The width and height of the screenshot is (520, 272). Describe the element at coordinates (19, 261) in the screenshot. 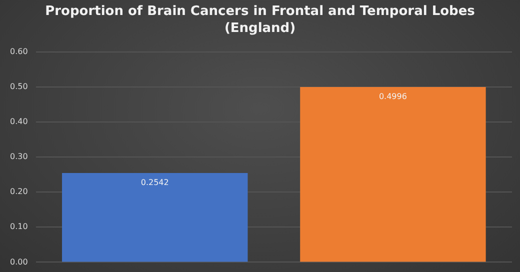

I see `y-tick-label: 0.00` at that location.